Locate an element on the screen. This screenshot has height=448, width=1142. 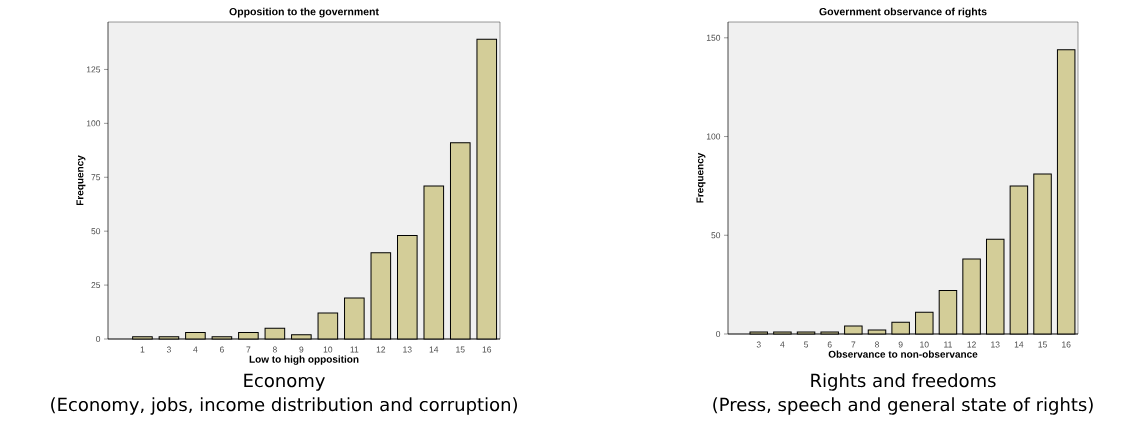
text: (Press, speech and general state of rights) is located at coordinates (903, 406).